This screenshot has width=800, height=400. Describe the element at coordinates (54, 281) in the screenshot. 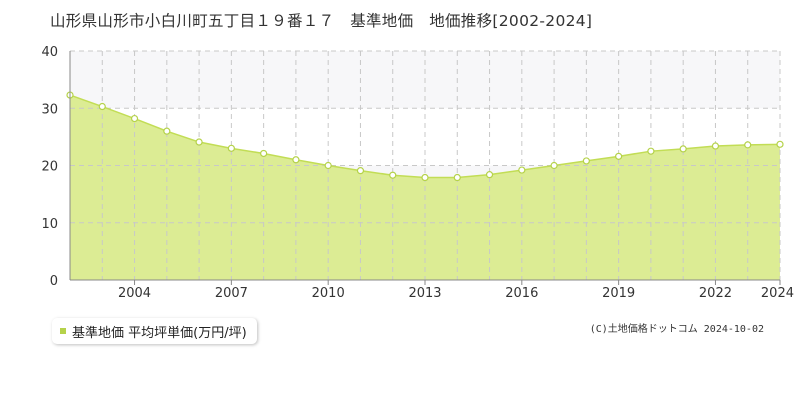

I see `y-tick-label: 0` at that location.